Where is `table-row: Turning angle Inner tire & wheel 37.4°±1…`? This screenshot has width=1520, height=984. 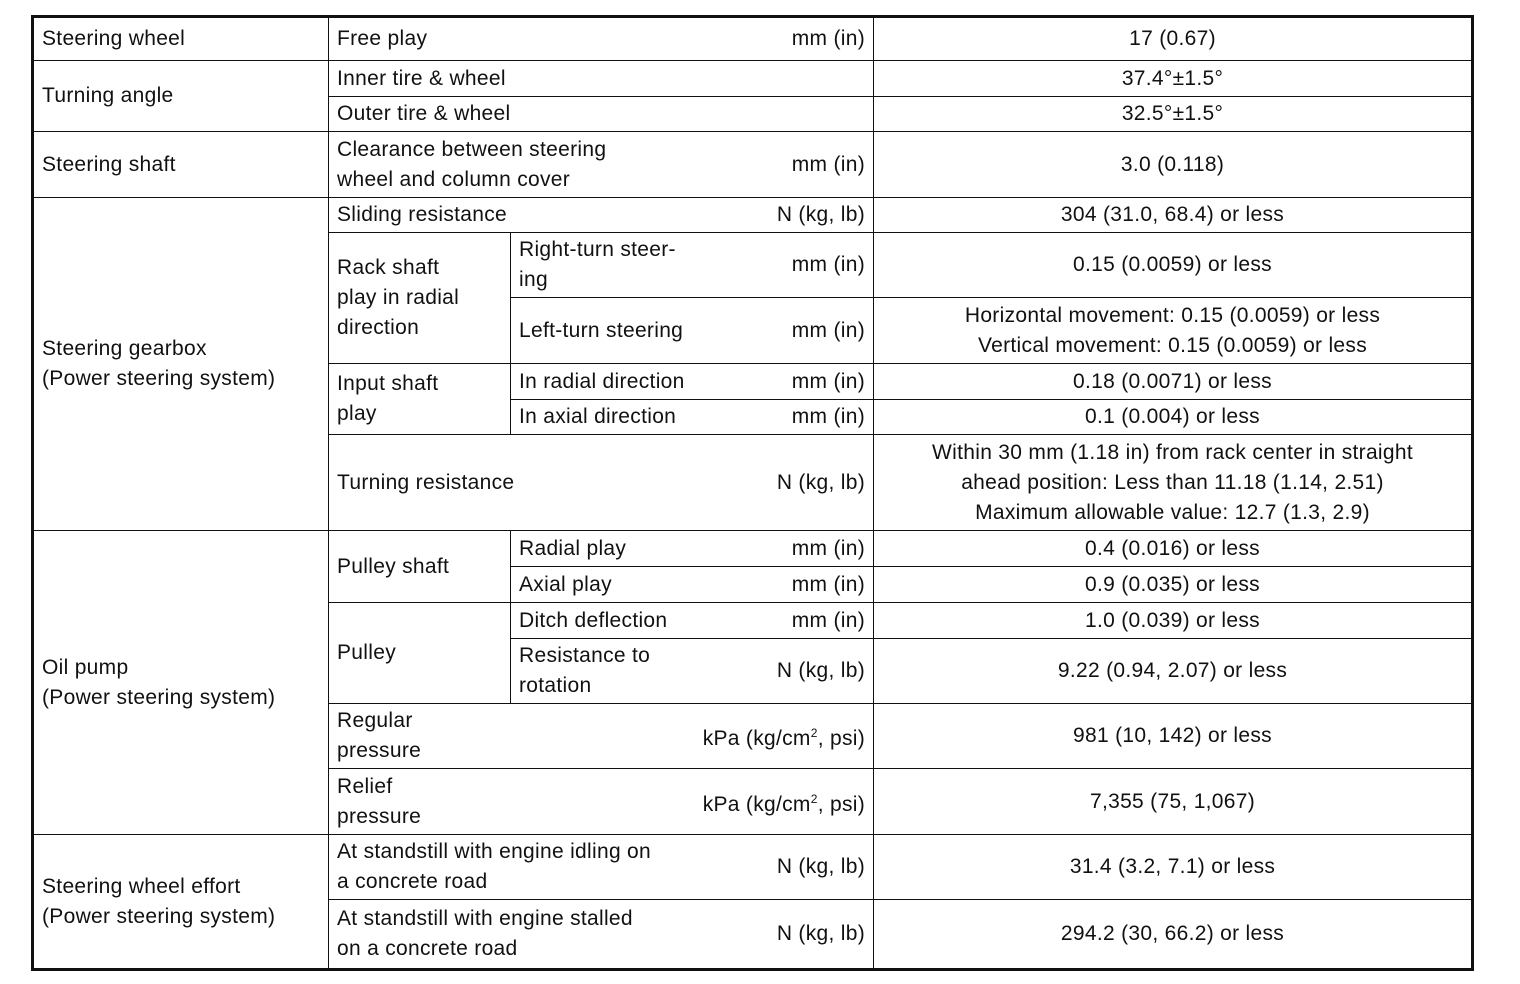
table-row: Turning angle Inner tire & wheel 37.4°±1… is located at coordinates (753, 96).